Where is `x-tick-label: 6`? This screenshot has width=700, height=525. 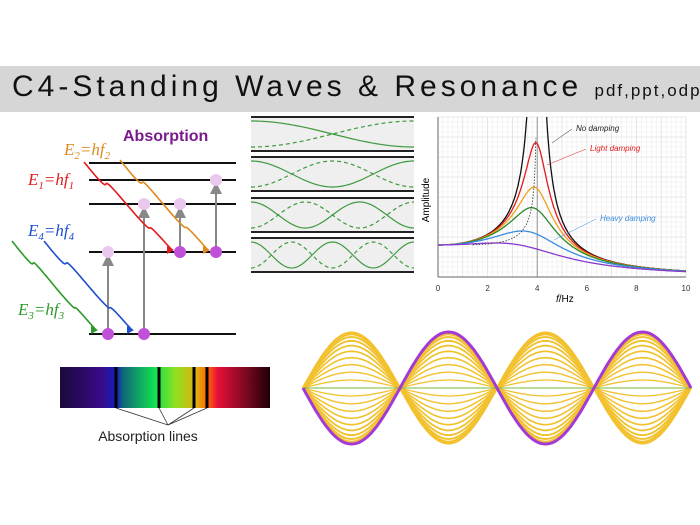
x-tick-label: 6 is located at coordinates (587, 288).